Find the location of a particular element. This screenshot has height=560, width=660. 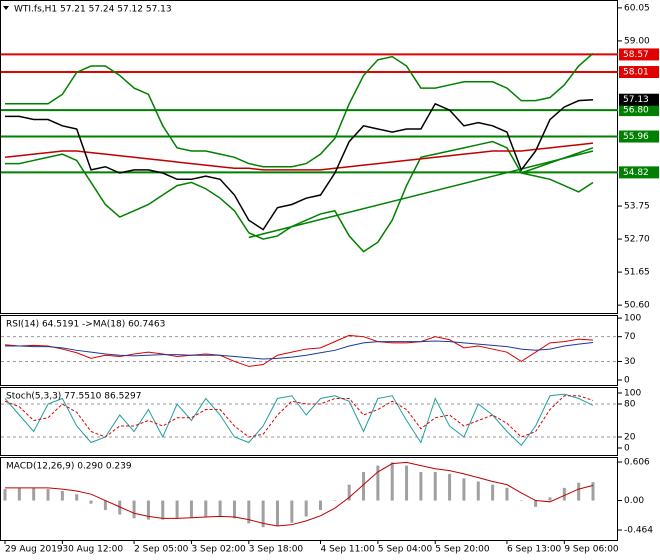

y-tick-label: 51.65 is located at coordinates (637, 273).